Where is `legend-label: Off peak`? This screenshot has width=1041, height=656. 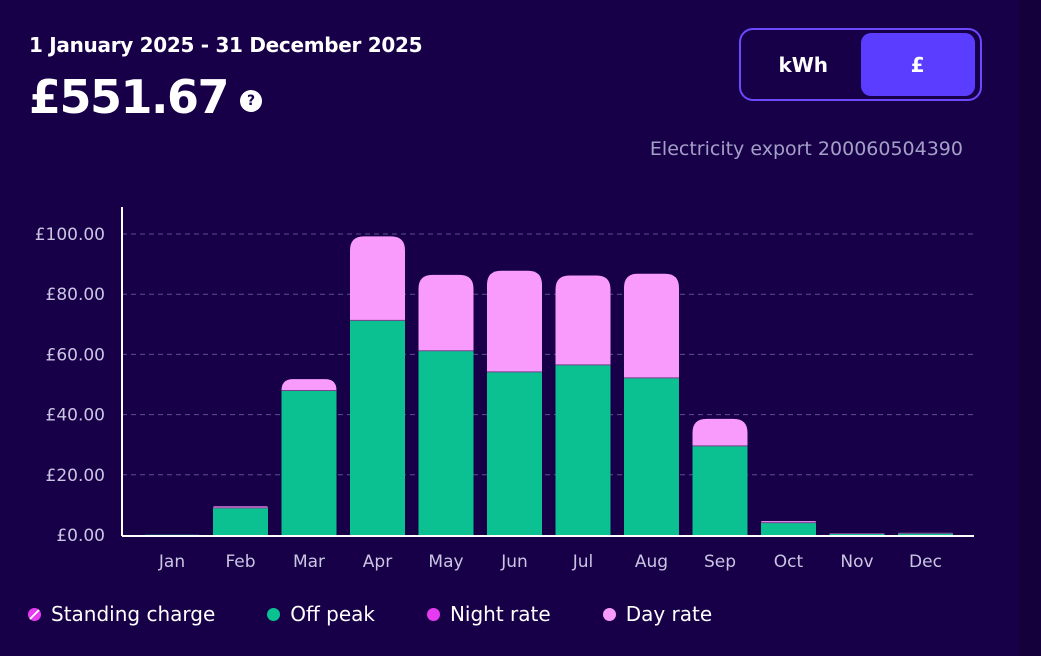
legend-label: Off peak is located at coordinates (332, 614).